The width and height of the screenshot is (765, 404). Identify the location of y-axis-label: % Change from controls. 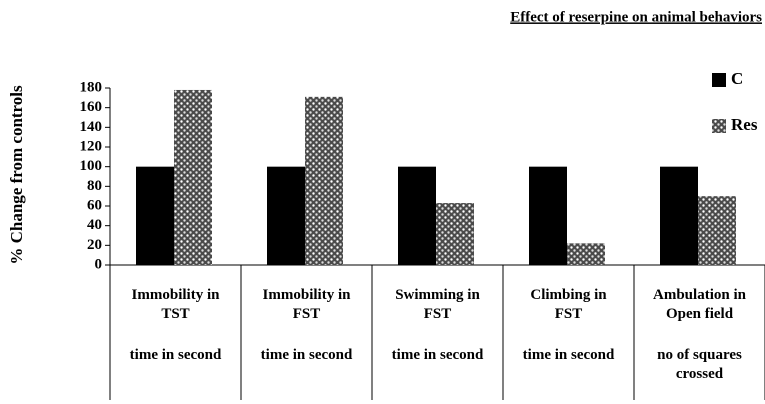
(16, 175).